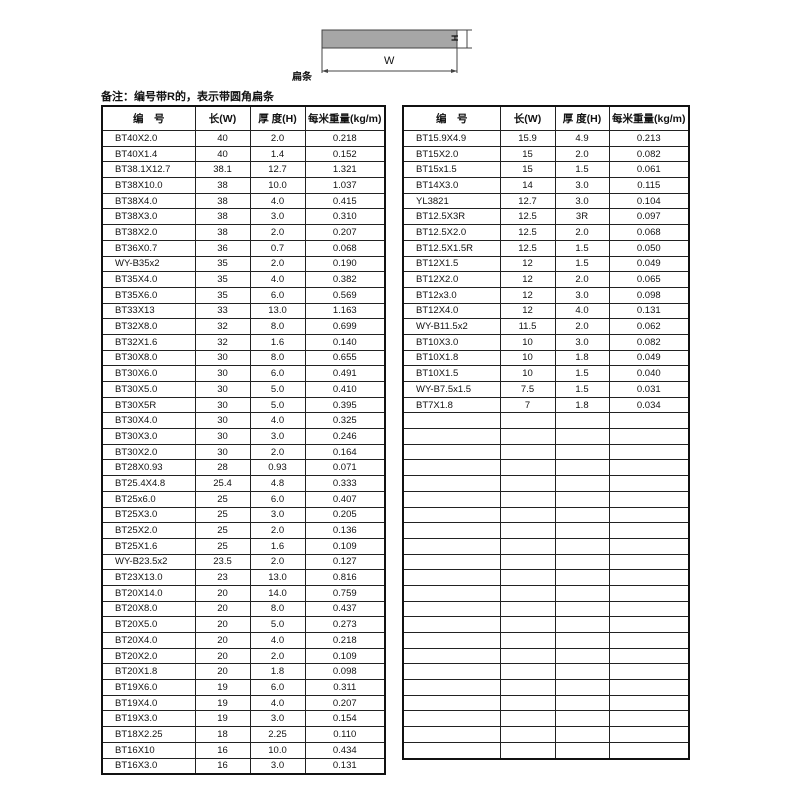  I want to click on cell-weight: 0.434, so click(345, 750).